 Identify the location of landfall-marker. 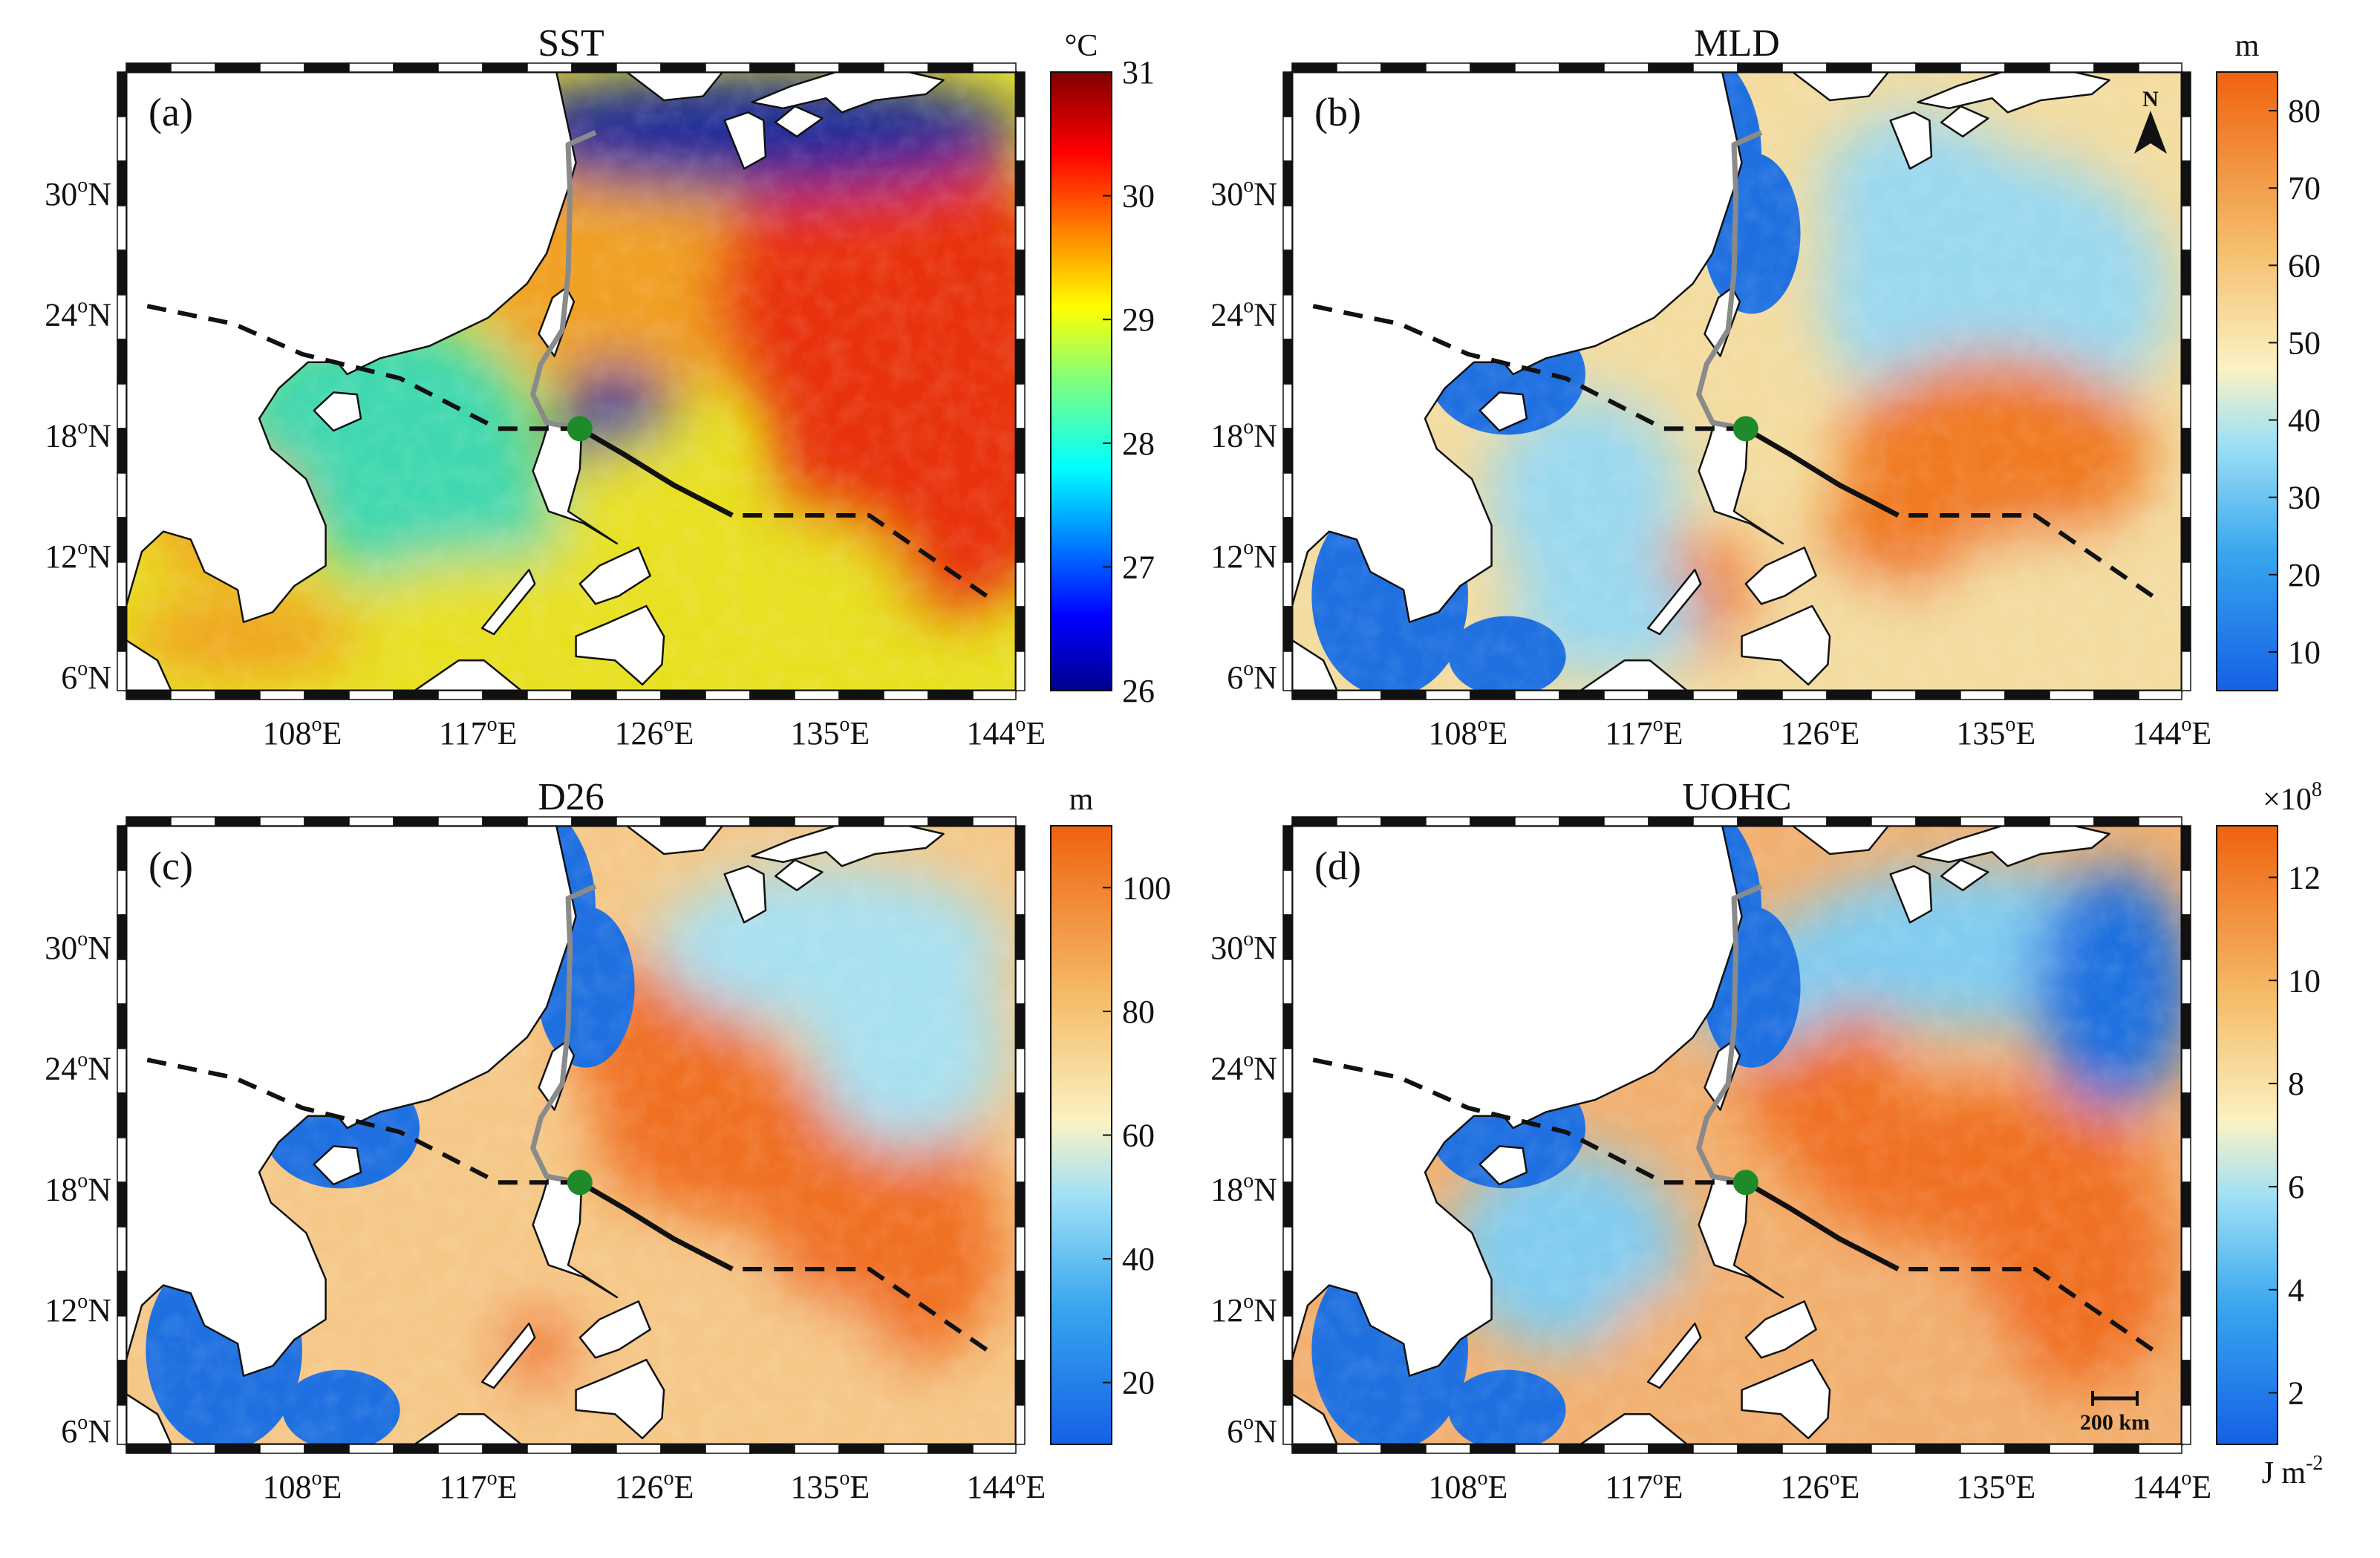
(1745, 1183).